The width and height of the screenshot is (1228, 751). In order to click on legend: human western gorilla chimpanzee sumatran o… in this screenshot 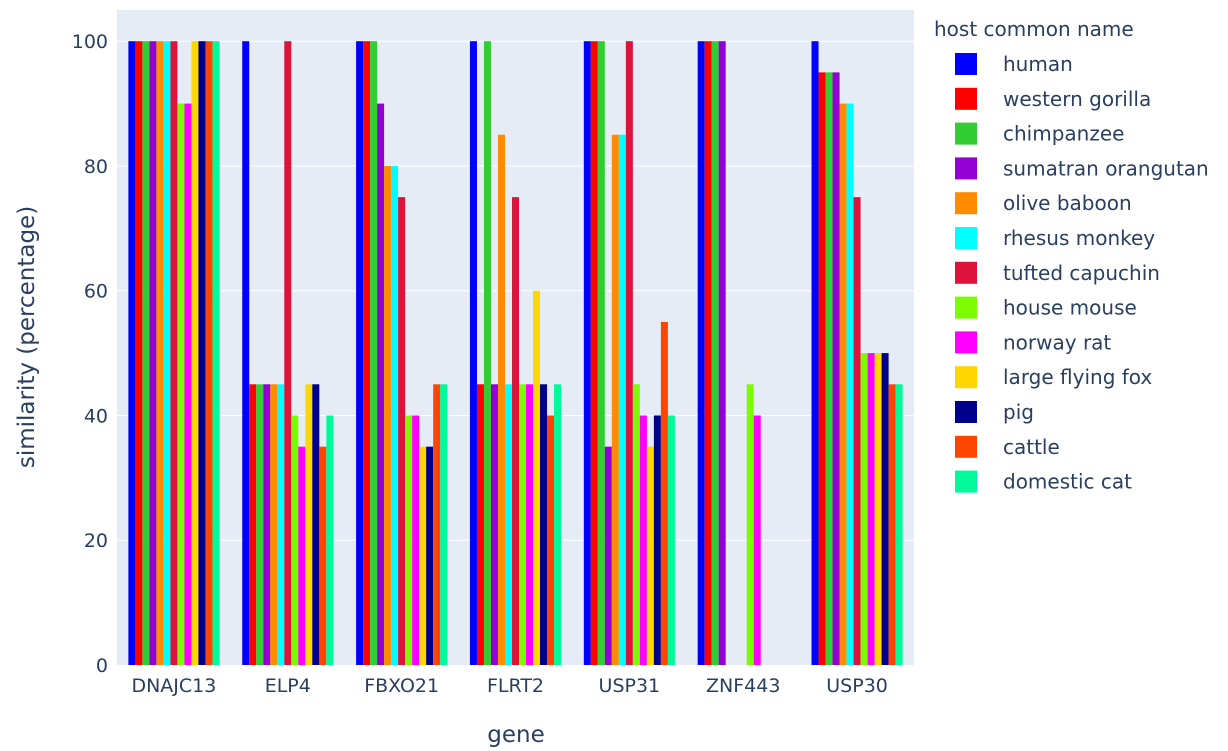, I will do `click(1082, 273)`.